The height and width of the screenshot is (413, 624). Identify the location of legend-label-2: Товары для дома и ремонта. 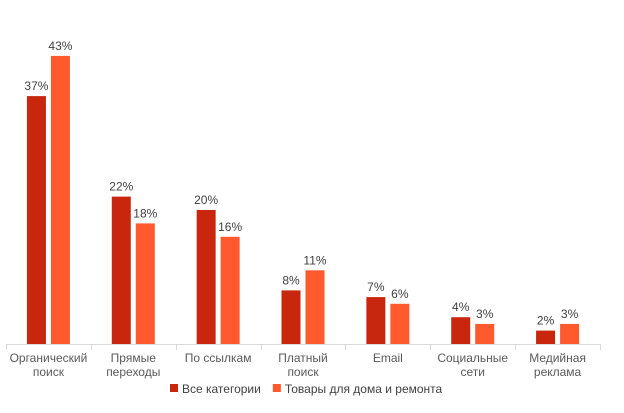
(364, 389).